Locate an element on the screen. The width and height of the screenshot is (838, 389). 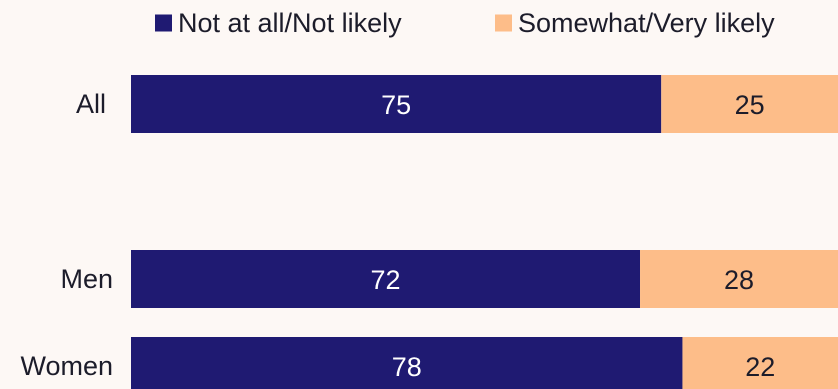
bar-all-somewhat-very-likely is located at coordinates (749, 104).